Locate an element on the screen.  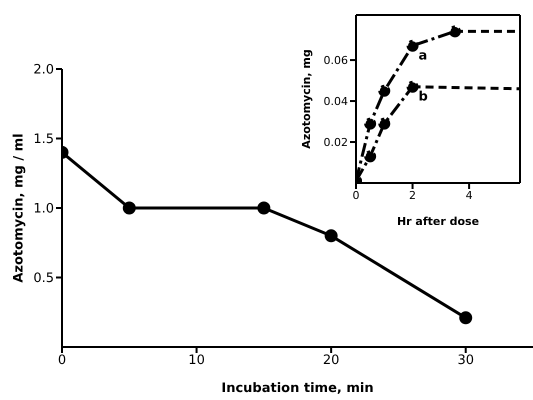
y-tick-label: 0.02 is located at coordinates (336, 142).